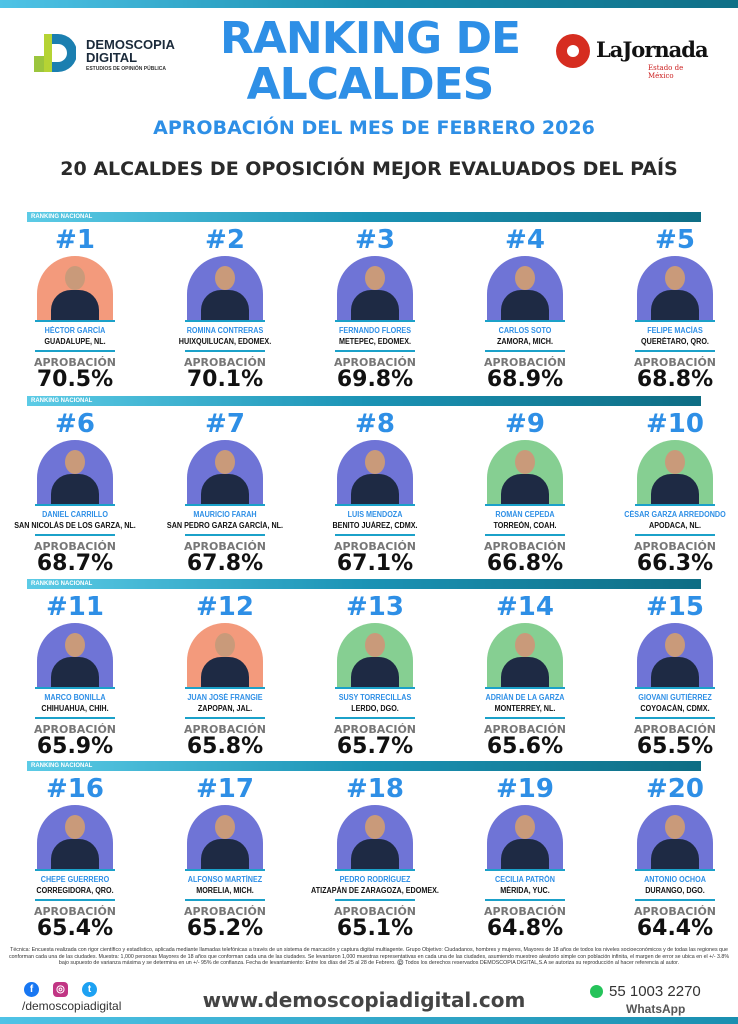 The width and height of the screenshot is (738, 1024). I want to click on instagram-icon: ◎, so click(60, 989).